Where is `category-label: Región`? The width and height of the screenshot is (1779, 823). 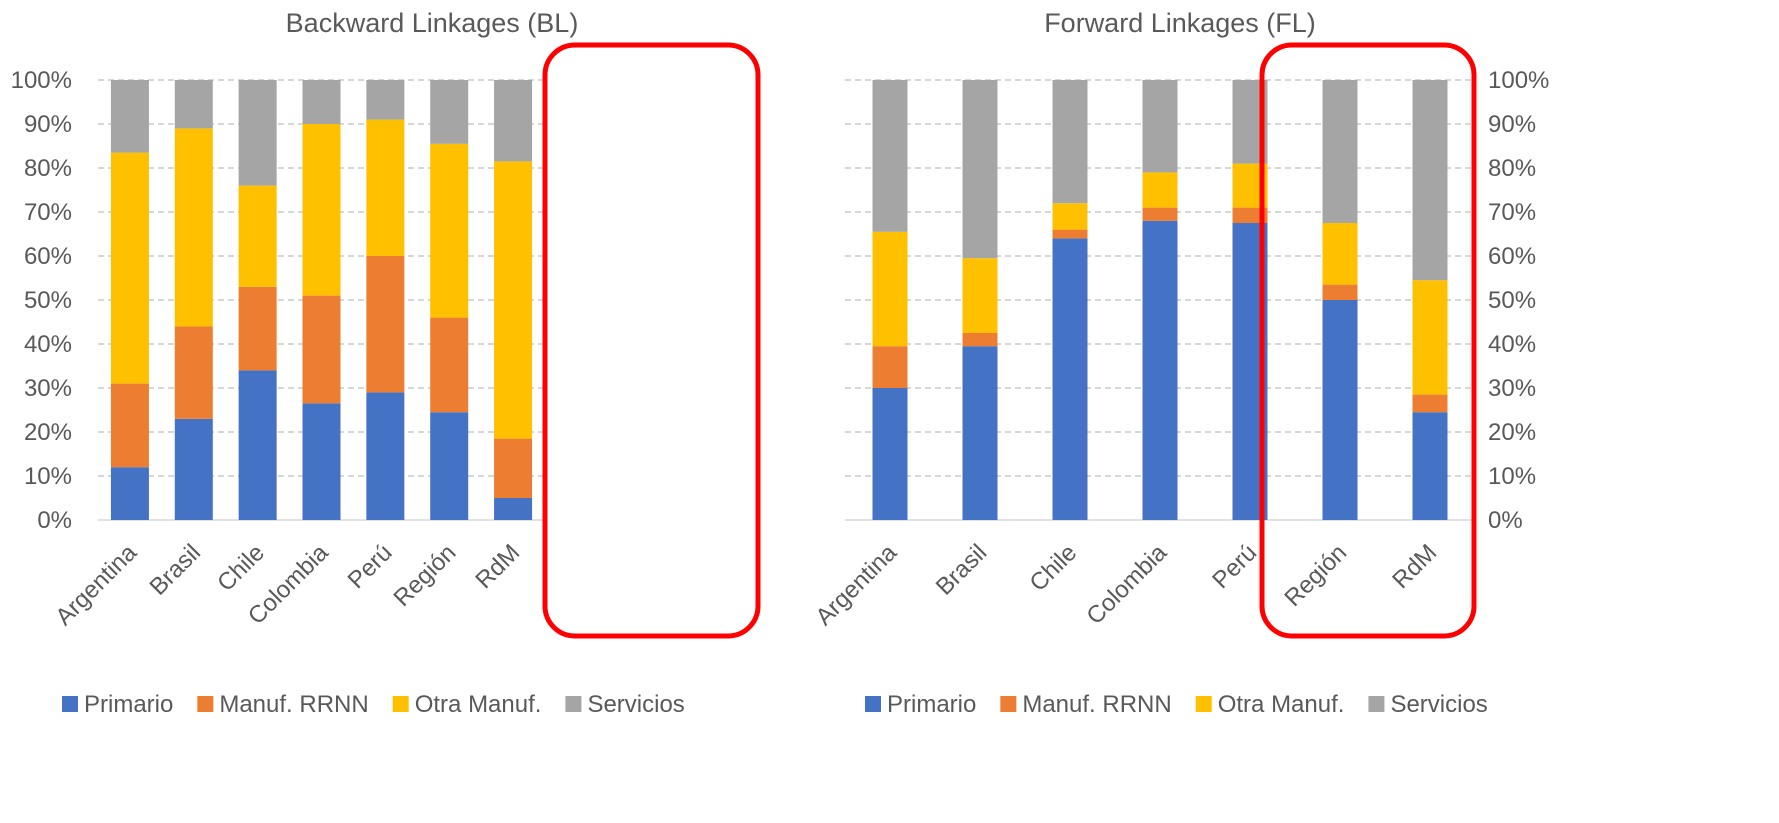
category-label: Región is located at coordinates (1315, 575).